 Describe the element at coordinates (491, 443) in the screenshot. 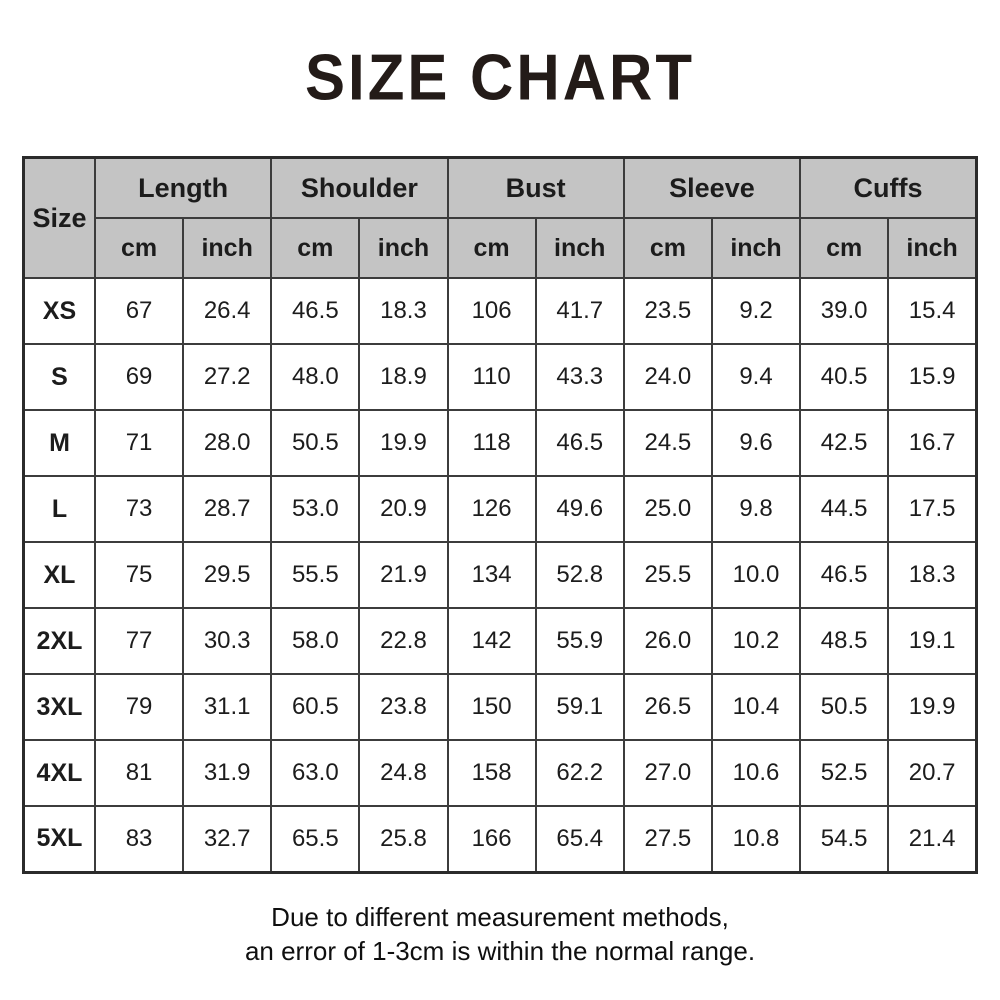

I see `measurement-cell: 118` at that location.